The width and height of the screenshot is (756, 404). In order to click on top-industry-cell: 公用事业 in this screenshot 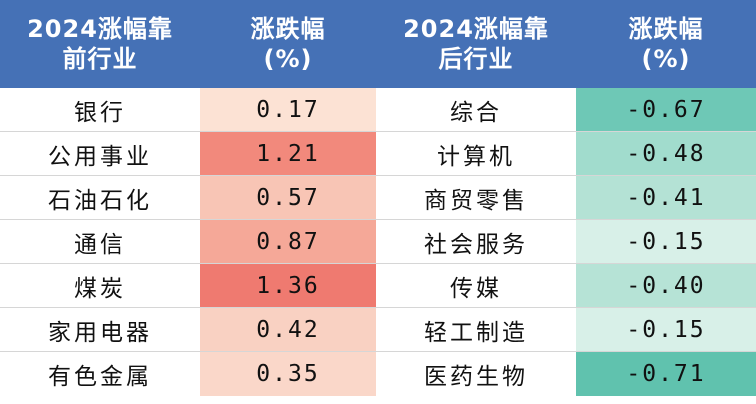, I will do `click(100, 156)`.